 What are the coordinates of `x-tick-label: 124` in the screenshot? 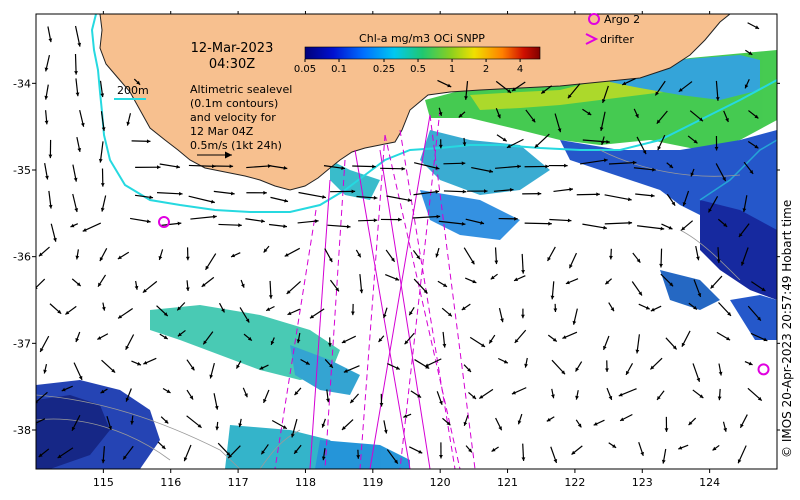 It's located at (709, 482).